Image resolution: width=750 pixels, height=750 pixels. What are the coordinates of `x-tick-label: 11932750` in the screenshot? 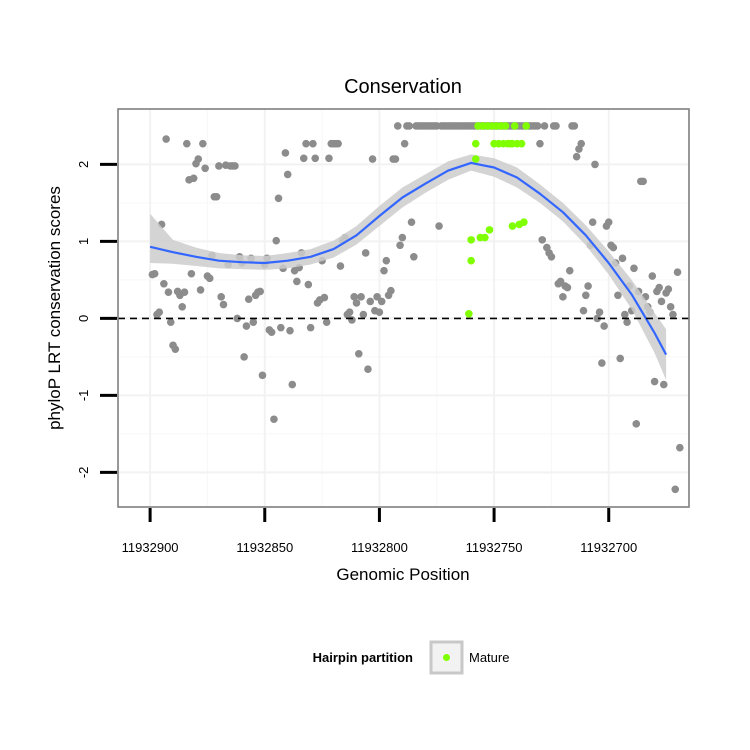 It's located at (494, 547).